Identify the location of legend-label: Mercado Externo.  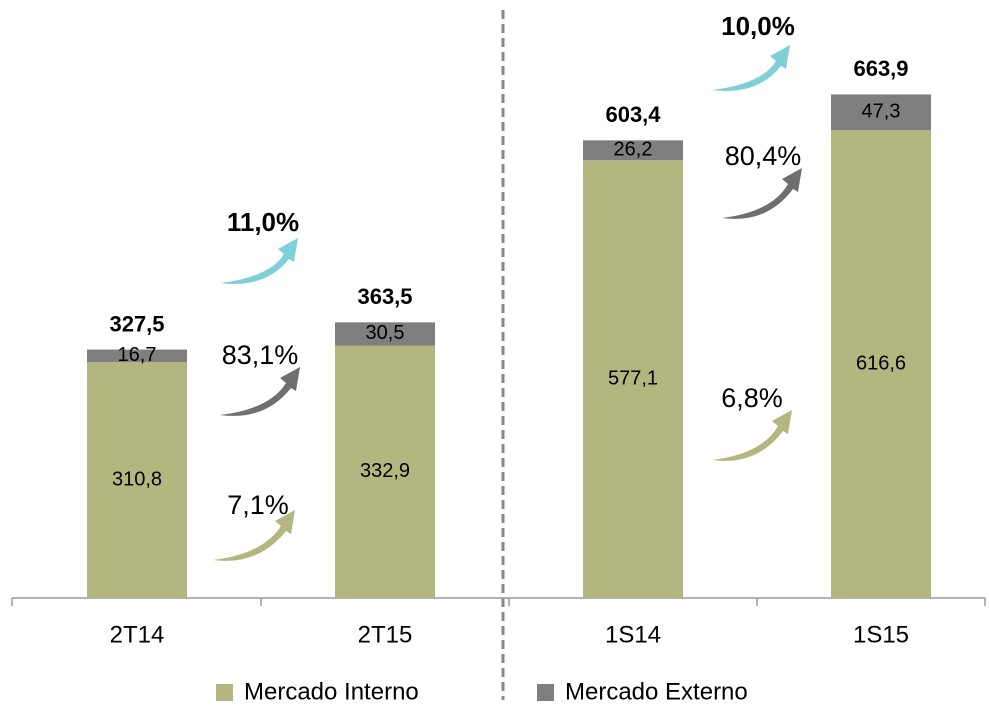
(656, 691).